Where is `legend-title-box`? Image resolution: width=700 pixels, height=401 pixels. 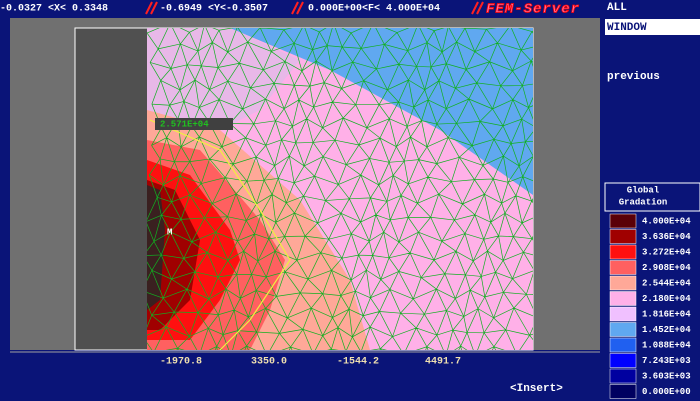
legend-title-box is located at coordinates (652, 197).